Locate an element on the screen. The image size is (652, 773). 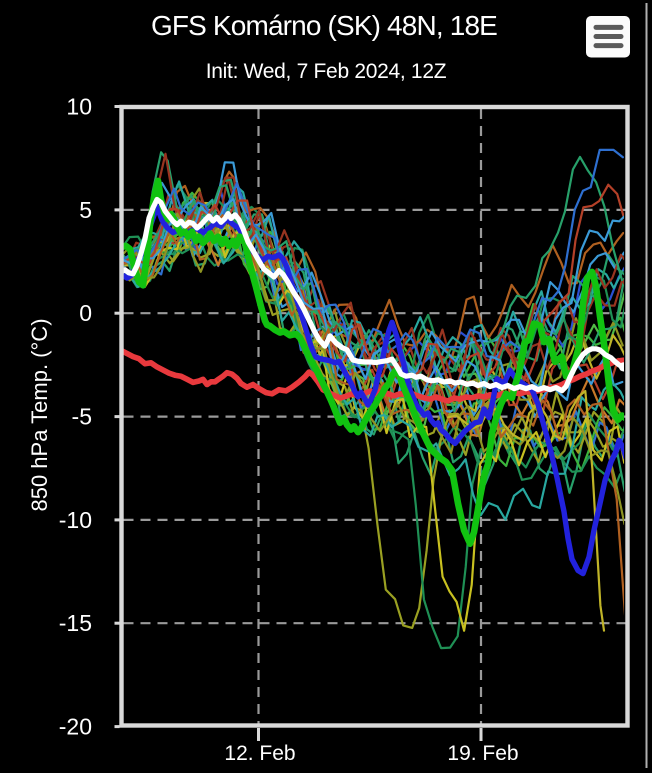
svg-text: 10 is located at coordinates (79, 107).